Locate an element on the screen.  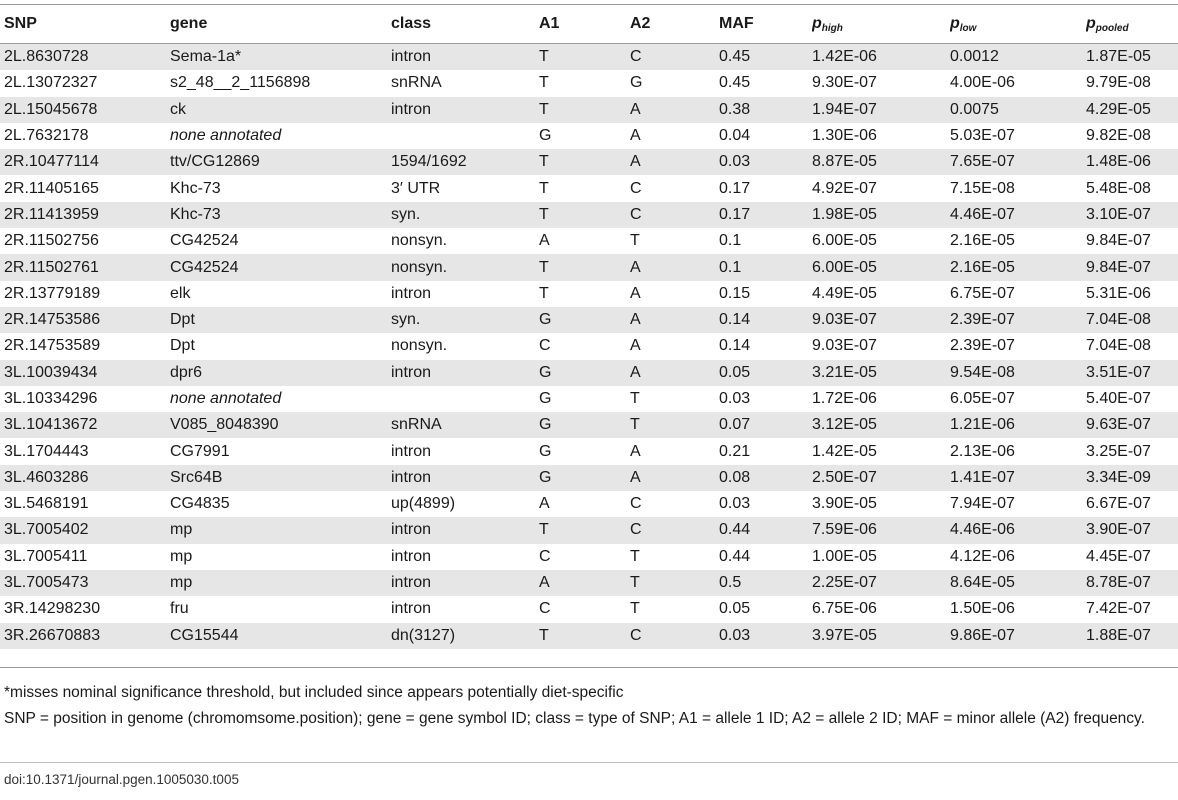
cell-p-high: 6.00E-05 is located at coordinates (881, 267).